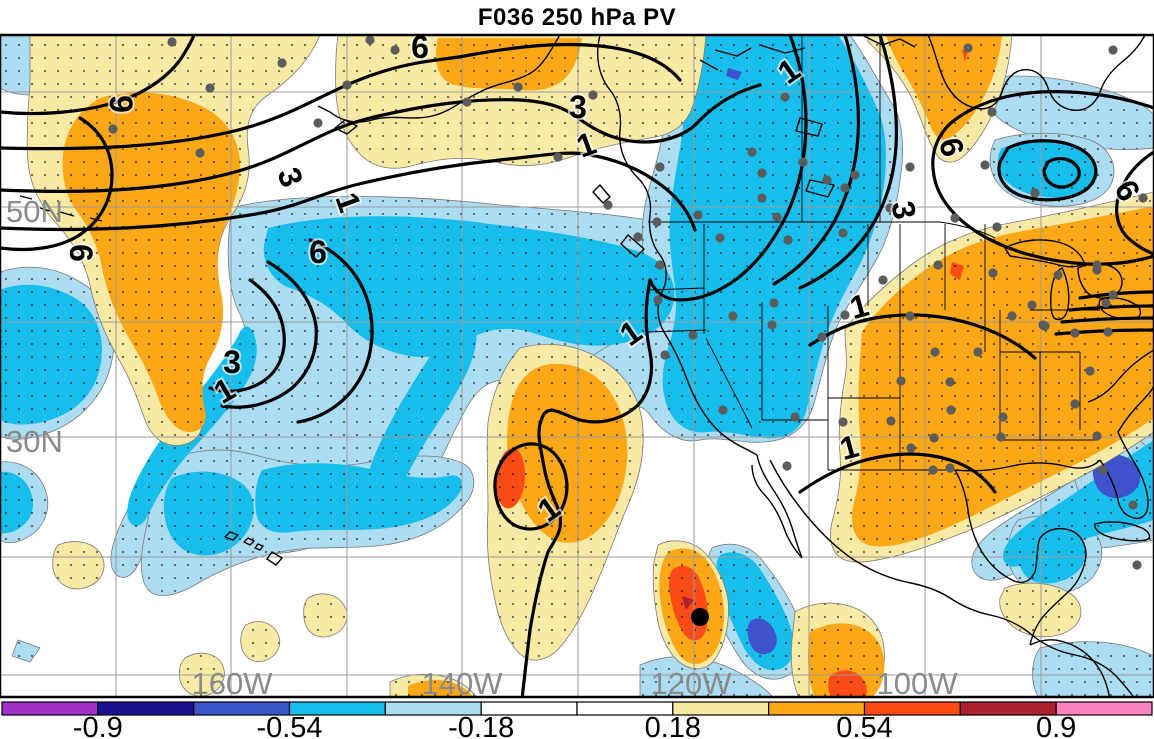 This screenshot has width=1154, height=739. Describe the element at coordinates (688, 603) in the screenshot. I see `shaded-region-dr` at that location.